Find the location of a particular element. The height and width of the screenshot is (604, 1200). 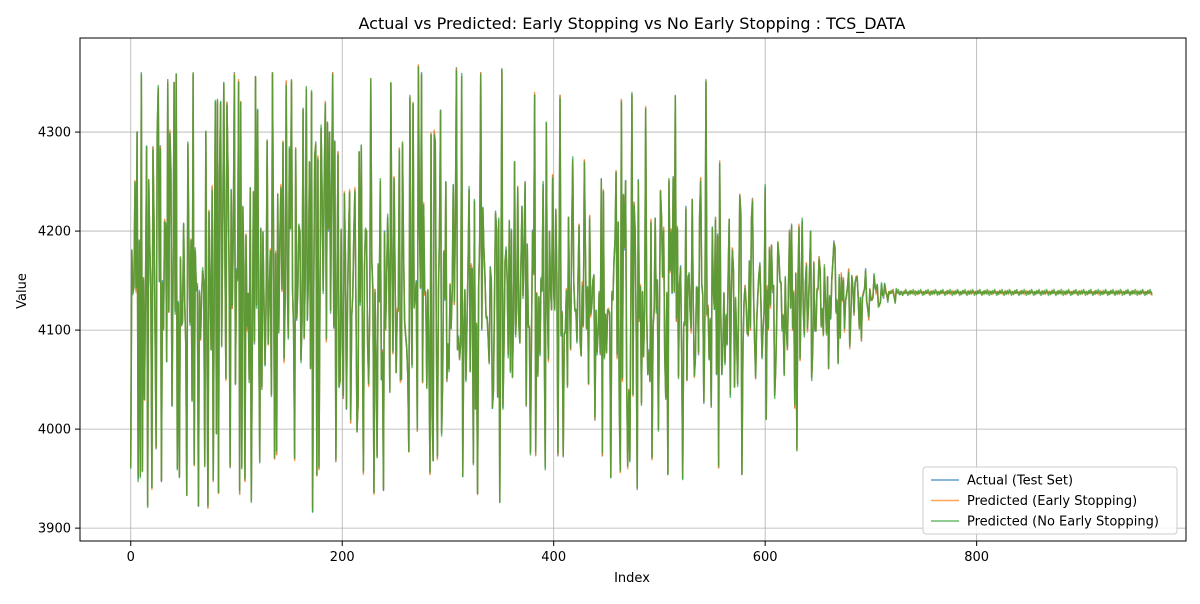

y-axis-label: Value is located at coordinates (22, 291).